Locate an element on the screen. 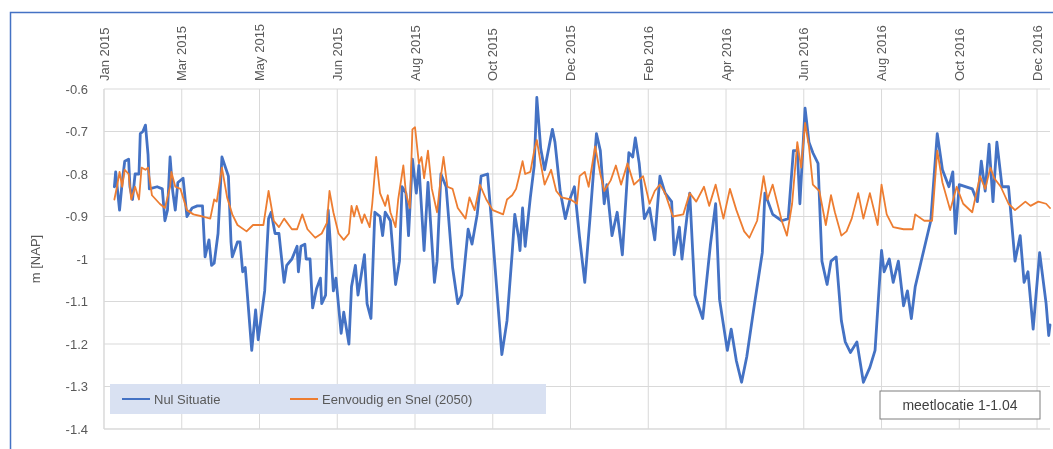 The image size is (1053, 449). annotation: meetlocatie 1-1.04 is located at coordinates (960, 405).